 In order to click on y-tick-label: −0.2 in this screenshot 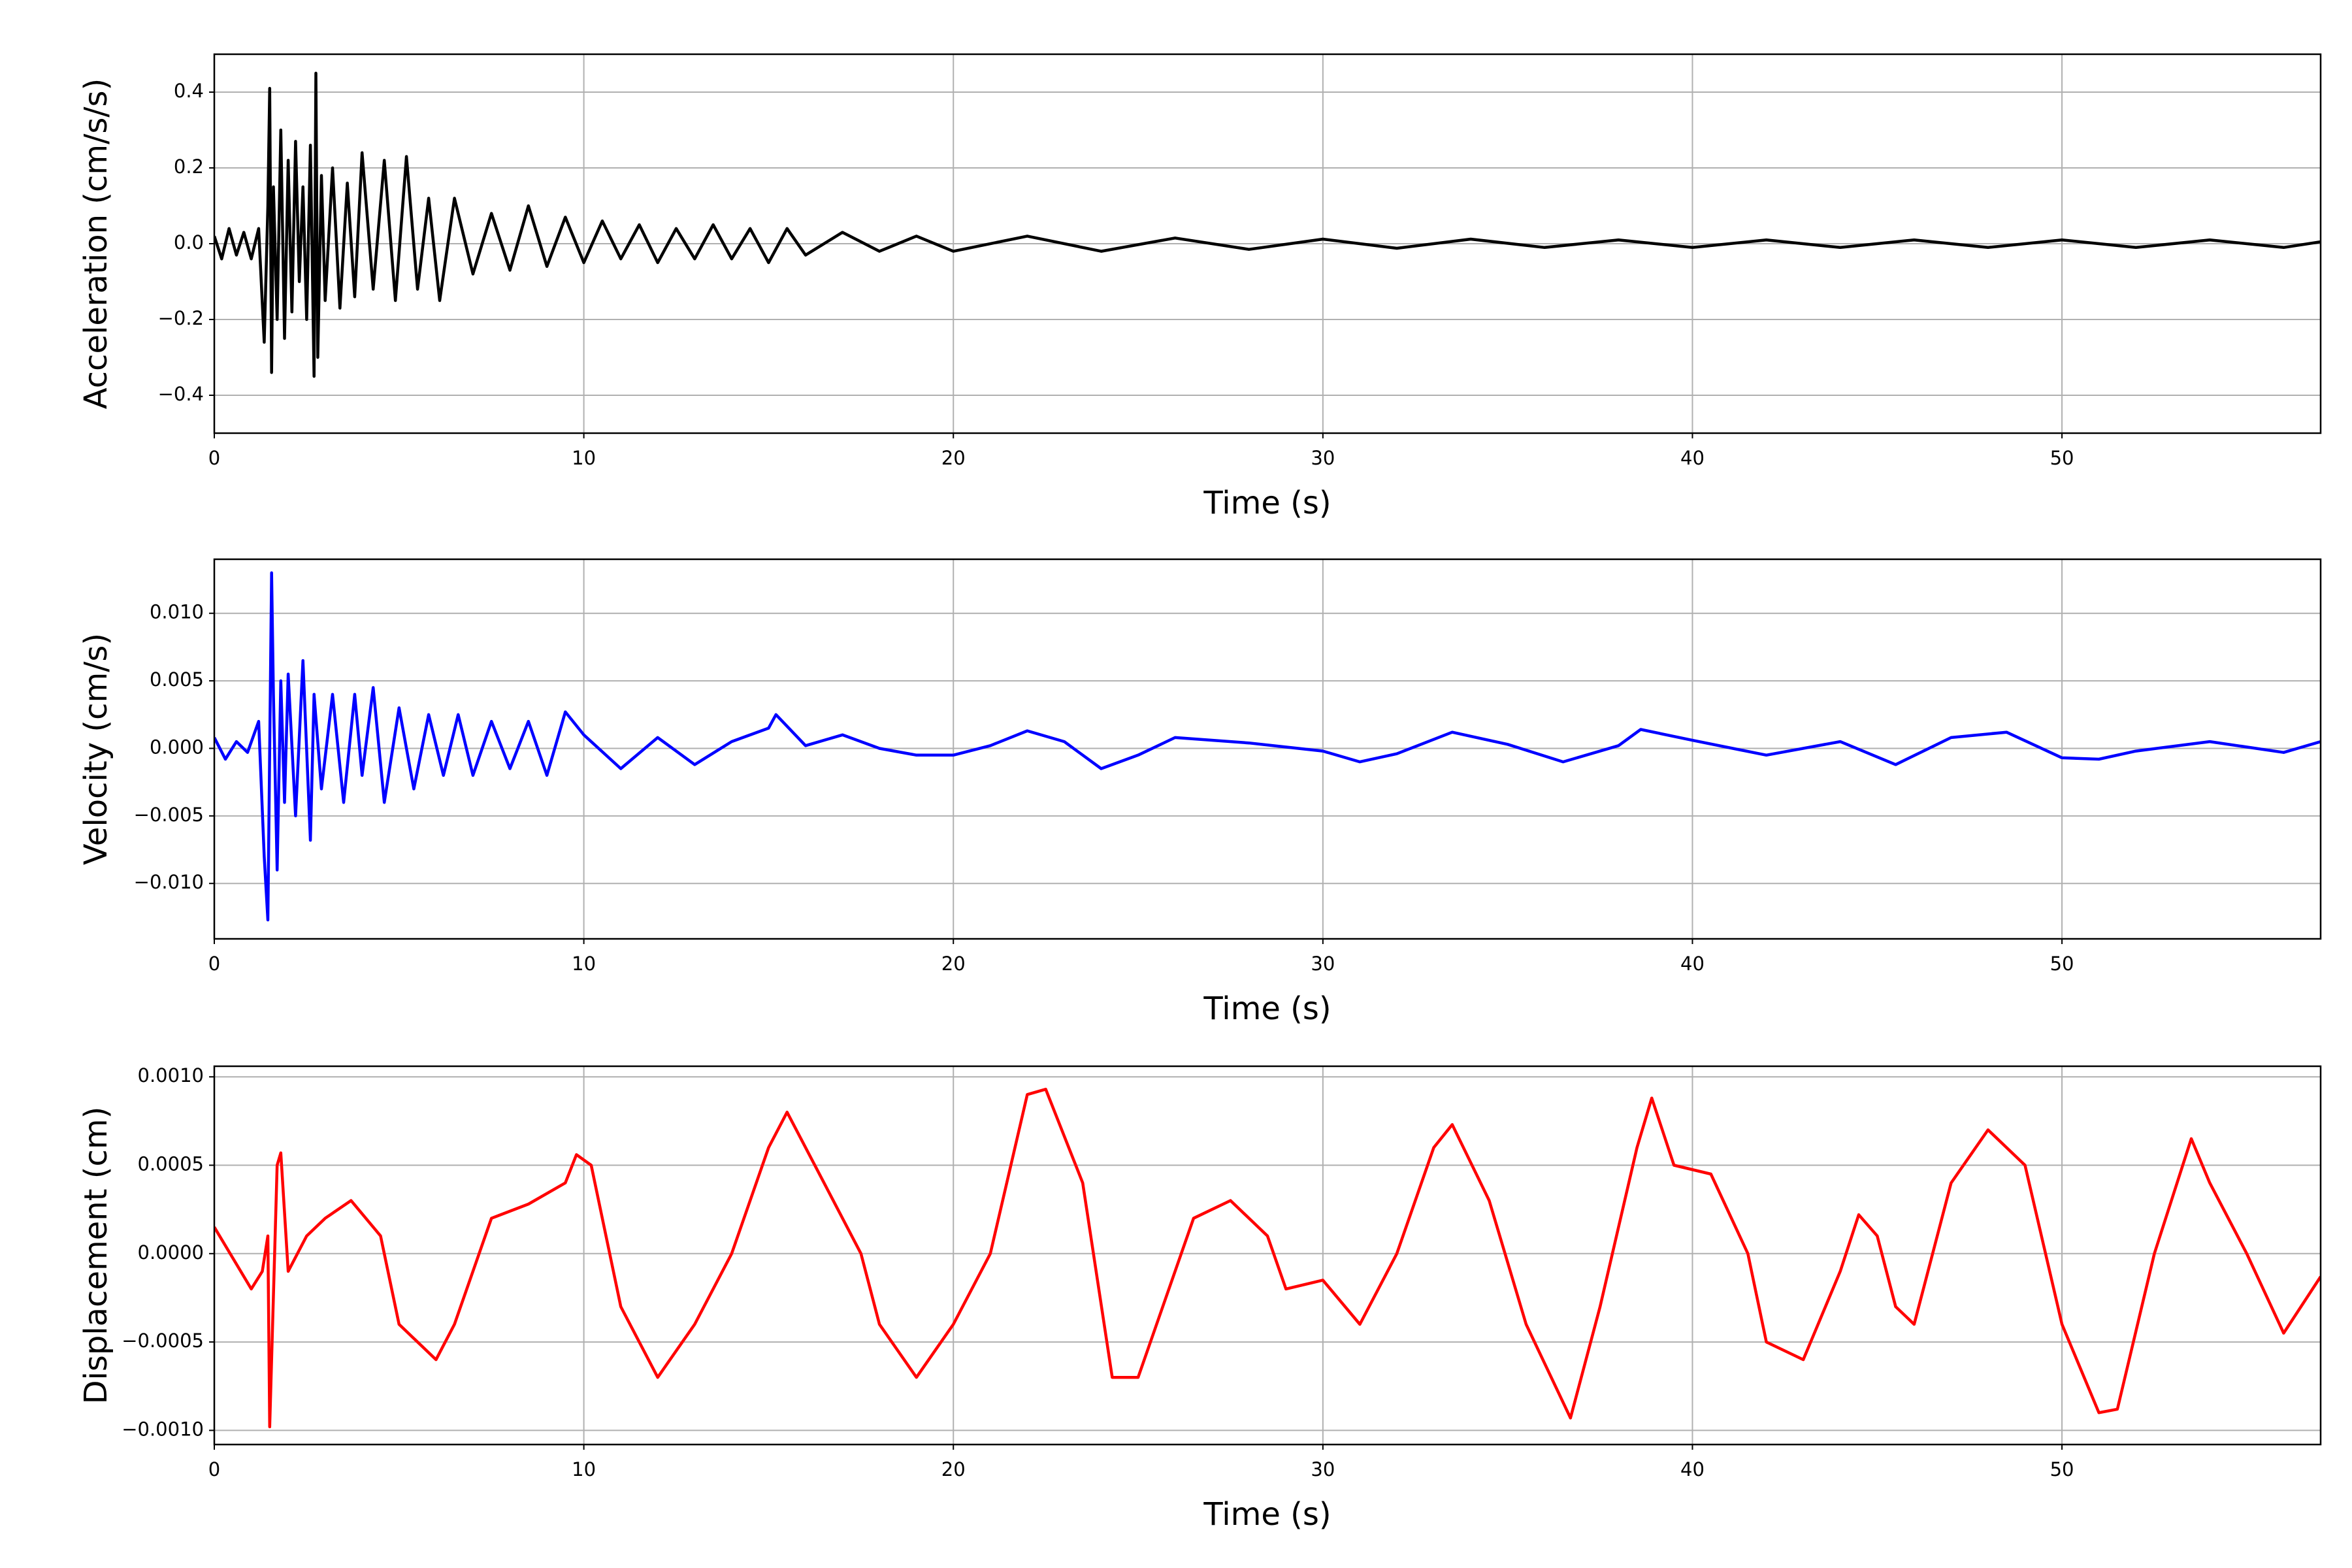, I will do `click(181, 318)`.